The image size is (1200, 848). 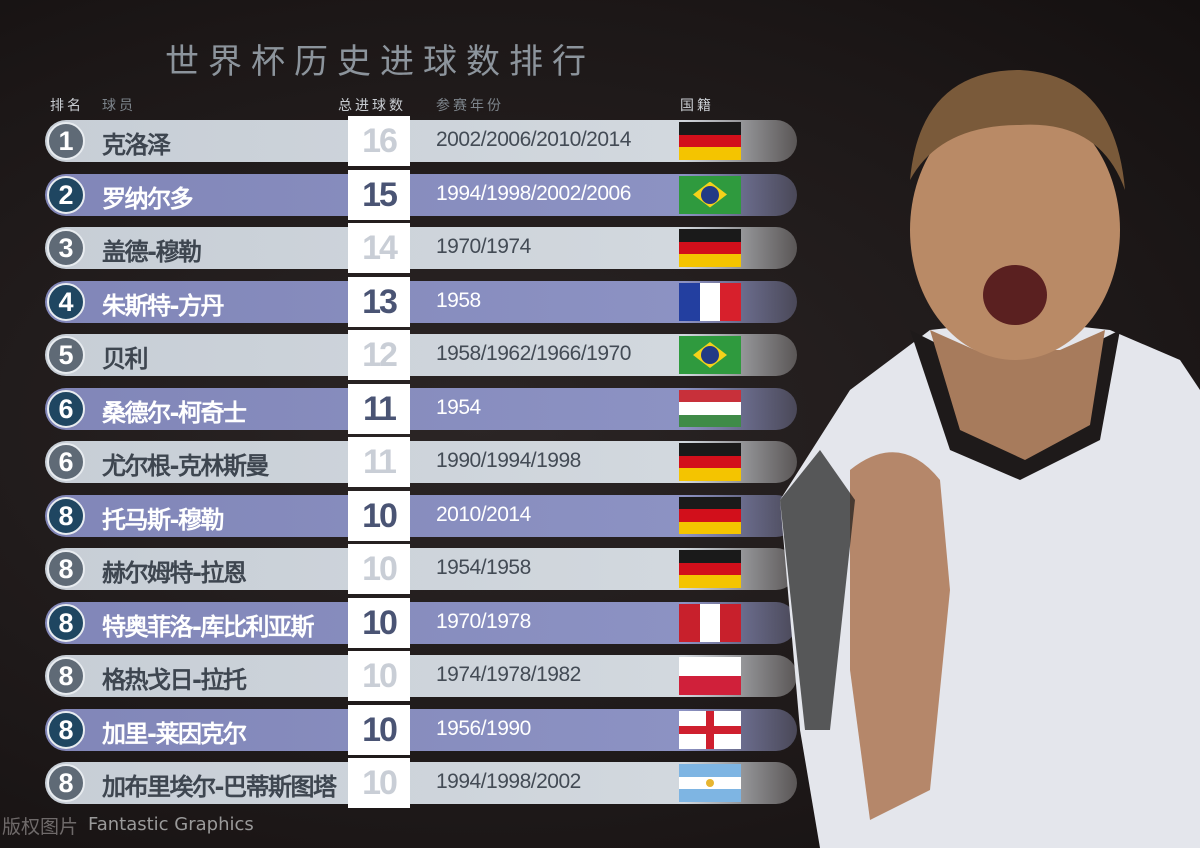 What do you see at coordinates (483, 567) in the screenshot?
I see `tournament-years: 1954/1958` at bounding box center [483, 567].